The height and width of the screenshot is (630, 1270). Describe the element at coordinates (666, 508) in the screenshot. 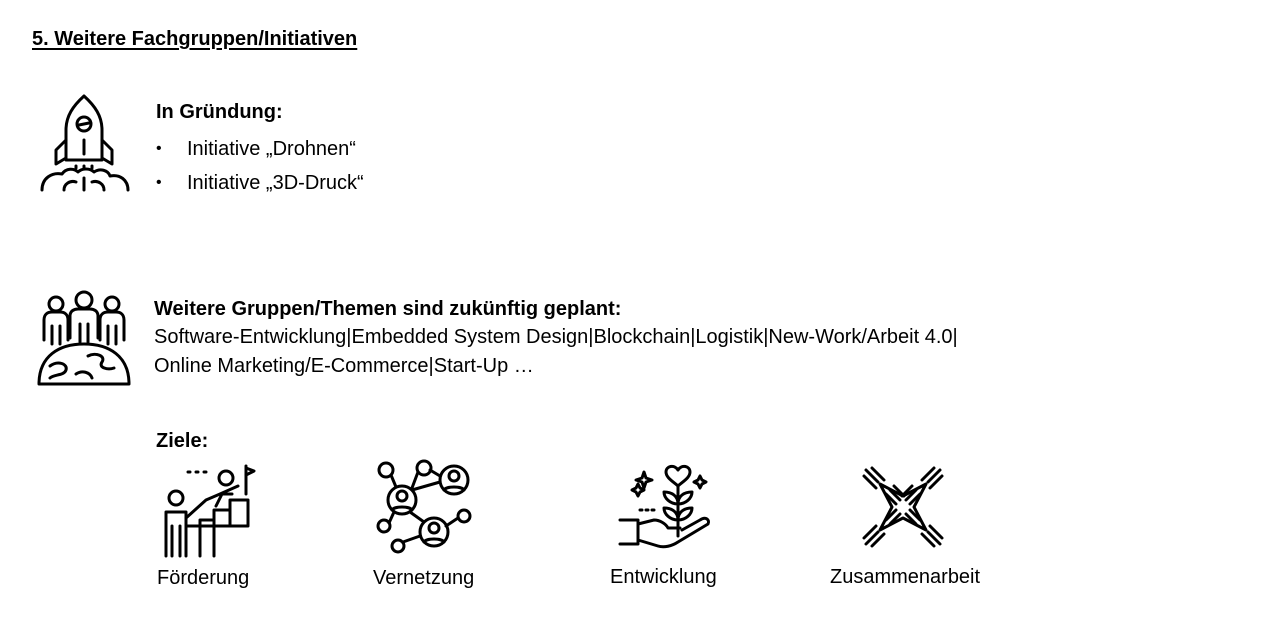

I see `plant-hand-icon` at that location.